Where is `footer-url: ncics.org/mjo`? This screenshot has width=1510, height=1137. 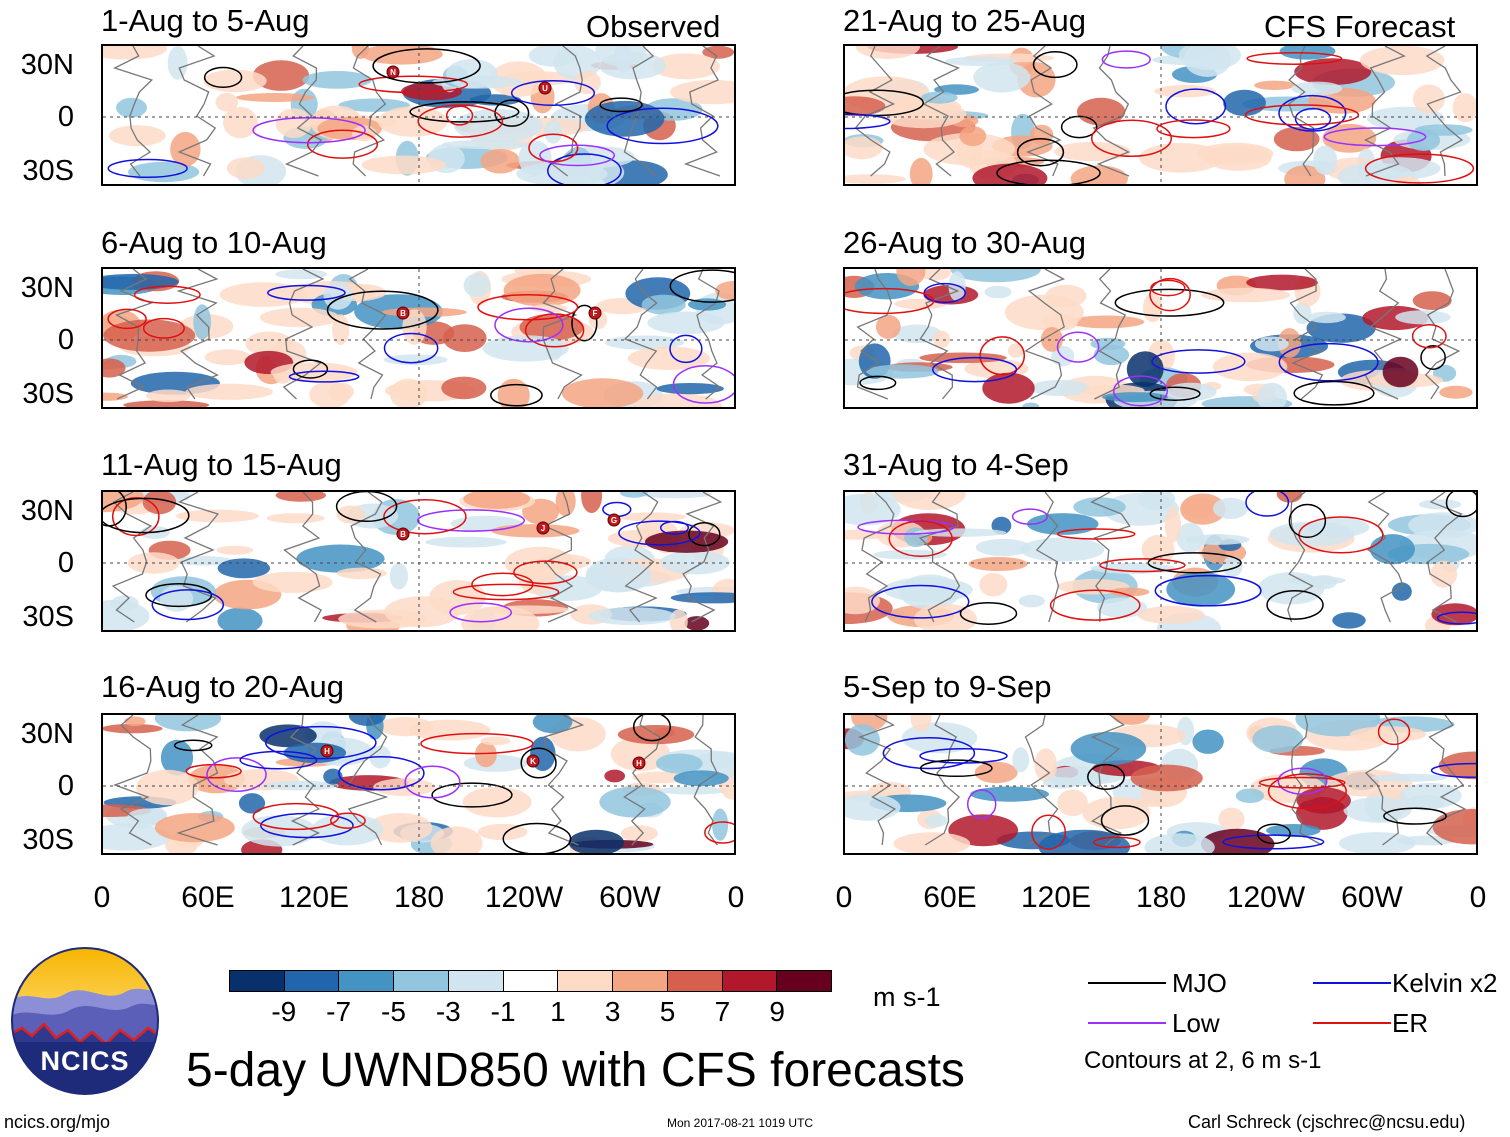
footer-url: ncics.org/mjo is located at coordinates (57, 1122).